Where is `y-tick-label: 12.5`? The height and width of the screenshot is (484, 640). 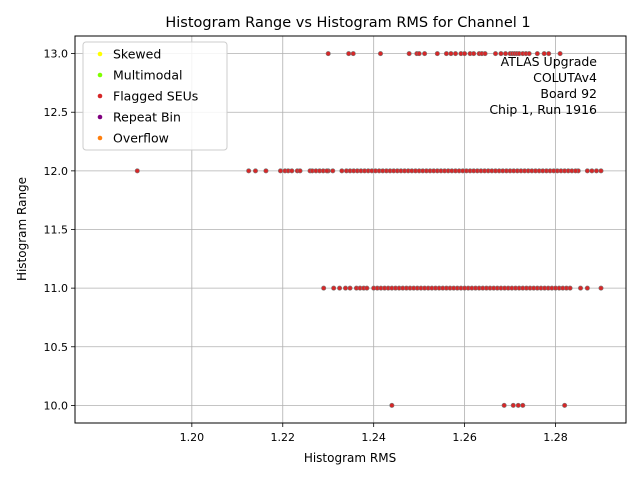
y-tick-label: 12.5 is located at coordinates (56, 112).